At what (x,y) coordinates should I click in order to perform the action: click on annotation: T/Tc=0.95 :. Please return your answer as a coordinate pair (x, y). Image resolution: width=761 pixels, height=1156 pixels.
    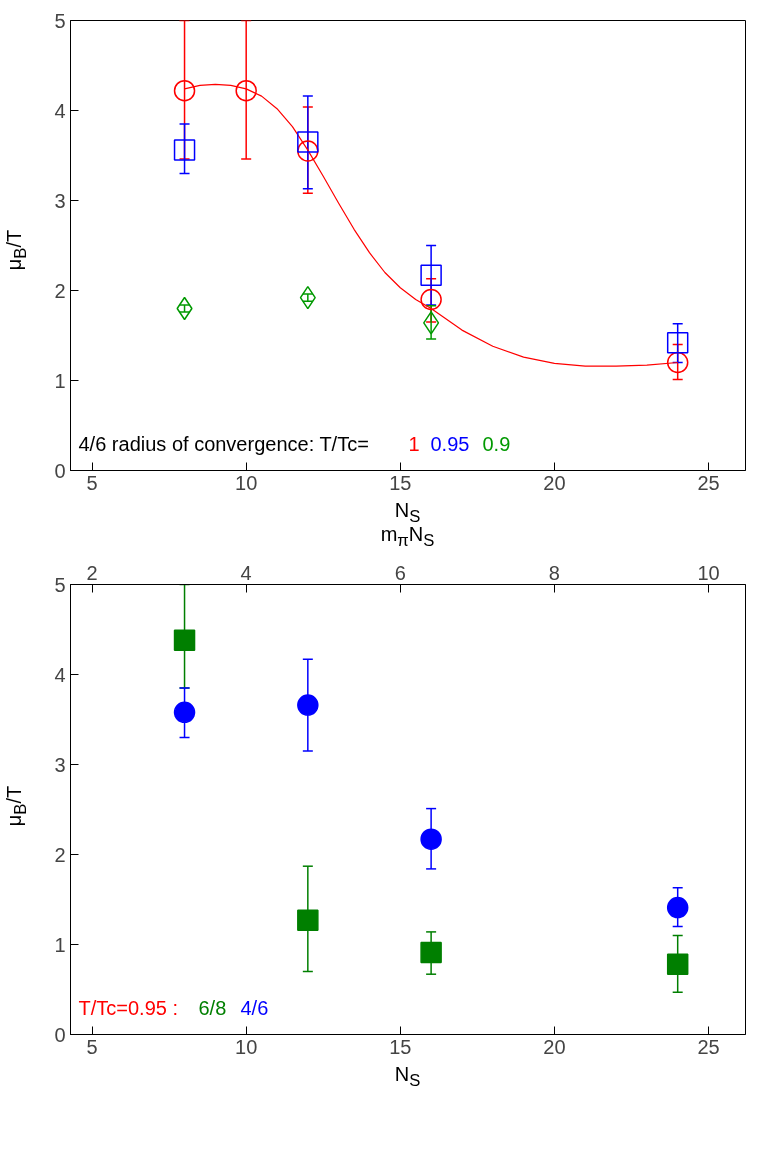
    Looking at the image, I should click on (128, 1007).